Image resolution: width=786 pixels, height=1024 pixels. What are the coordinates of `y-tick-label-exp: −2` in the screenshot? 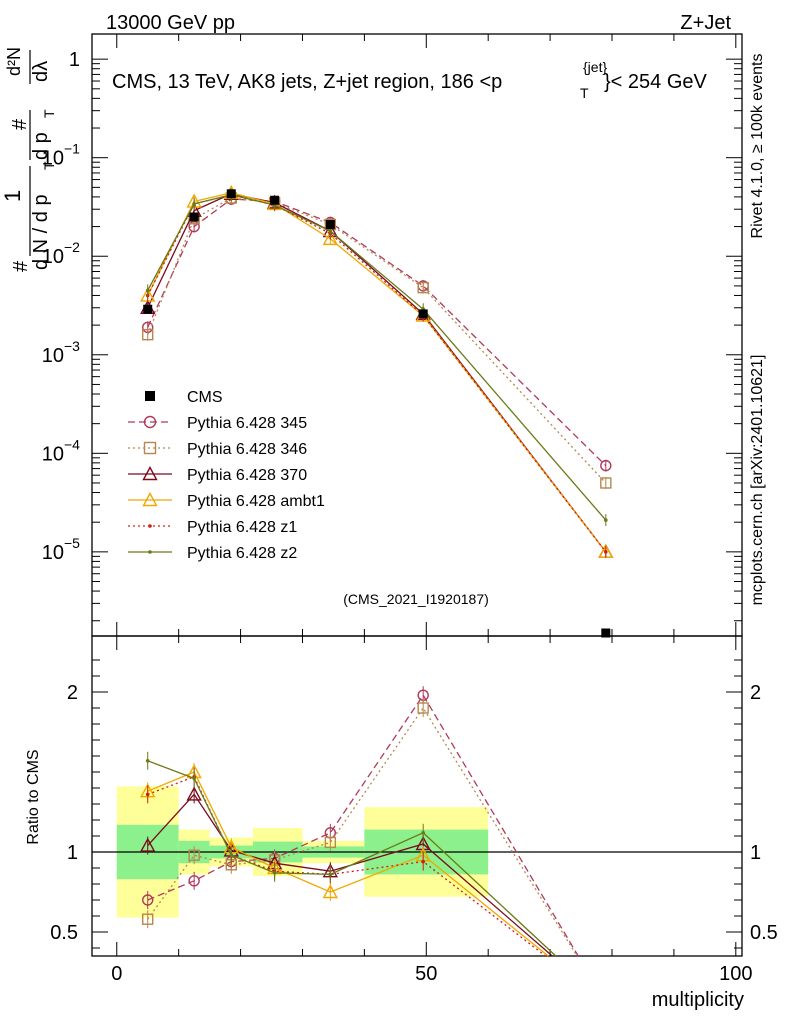 It's located at (72, 247).